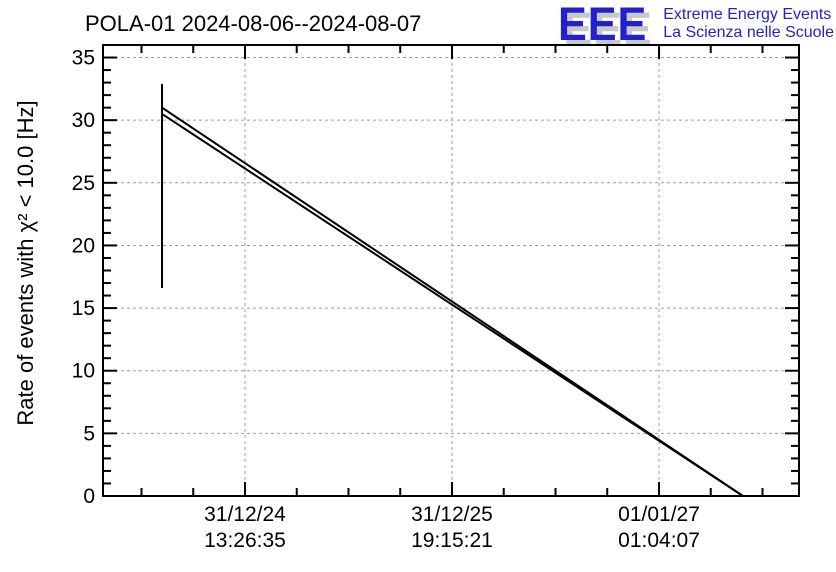  What do you see at coordinates (603, 25) in the screenshot?
I see `eee-logo-acronym: EEE` at bounding box center [603, 25].